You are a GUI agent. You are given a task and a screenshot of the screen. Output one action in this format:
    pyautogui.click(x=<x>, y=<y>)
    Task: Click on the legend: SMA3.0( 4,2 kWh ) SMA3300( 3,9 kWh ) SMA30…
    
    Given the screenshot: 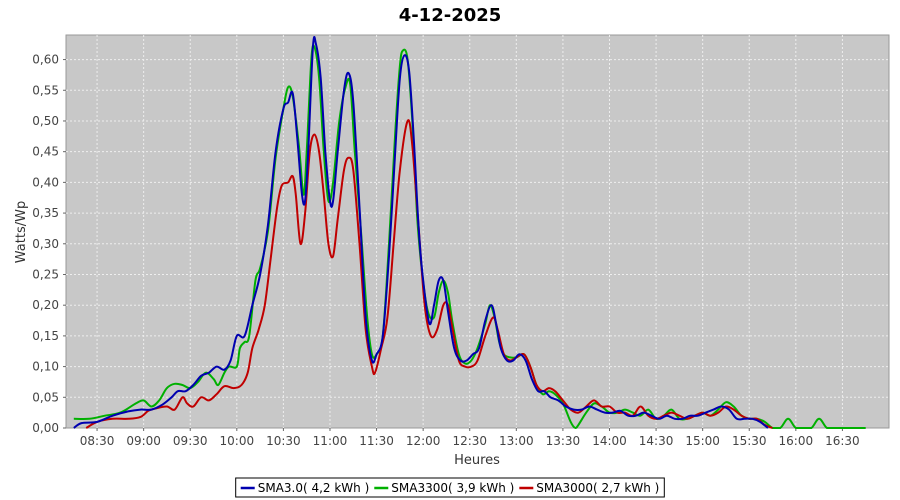 What is the action you would take?
    pyautogui.click(x=450, y=487)
    